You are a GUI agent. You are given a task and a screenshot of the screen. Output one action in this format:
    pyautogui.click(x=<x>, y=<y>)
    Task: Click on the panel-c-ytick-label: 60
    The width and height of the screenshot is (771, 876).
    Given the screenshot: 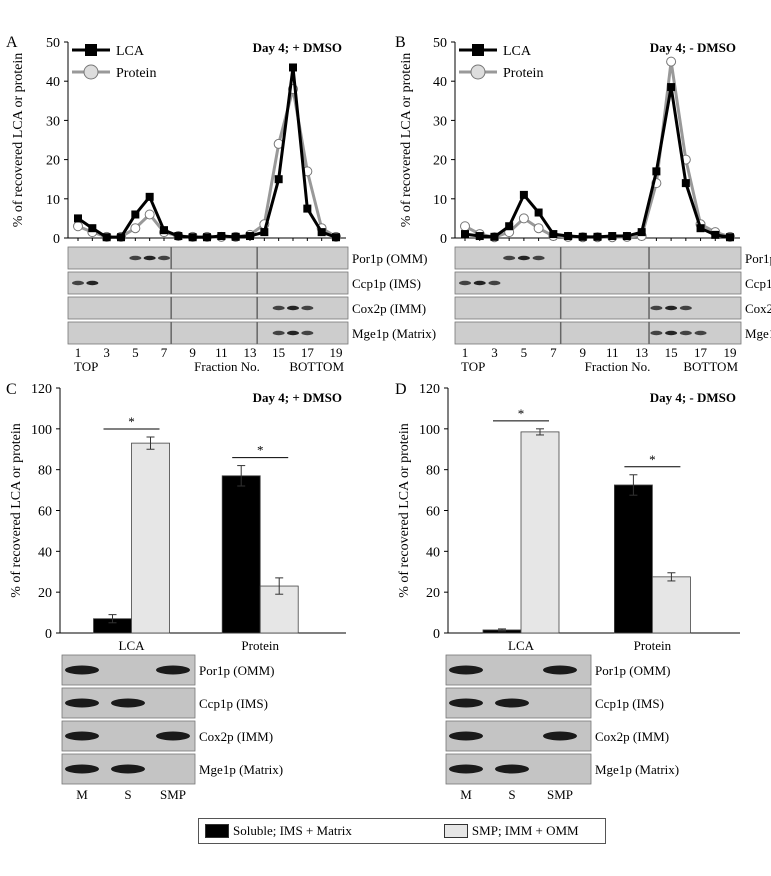 What is the action you would take?
    pyautogui.click(x=45, y=512)
    